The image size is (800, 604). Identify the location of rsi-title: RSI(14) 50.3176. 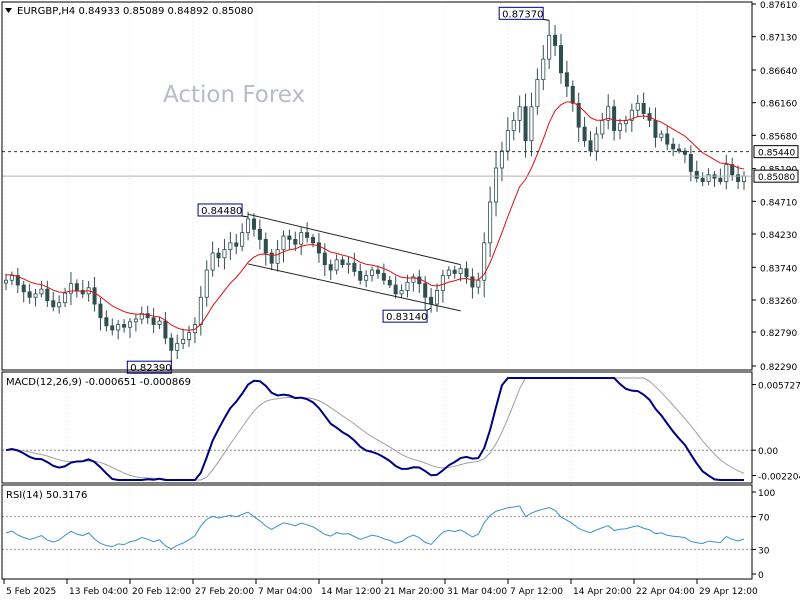
(46, 495).